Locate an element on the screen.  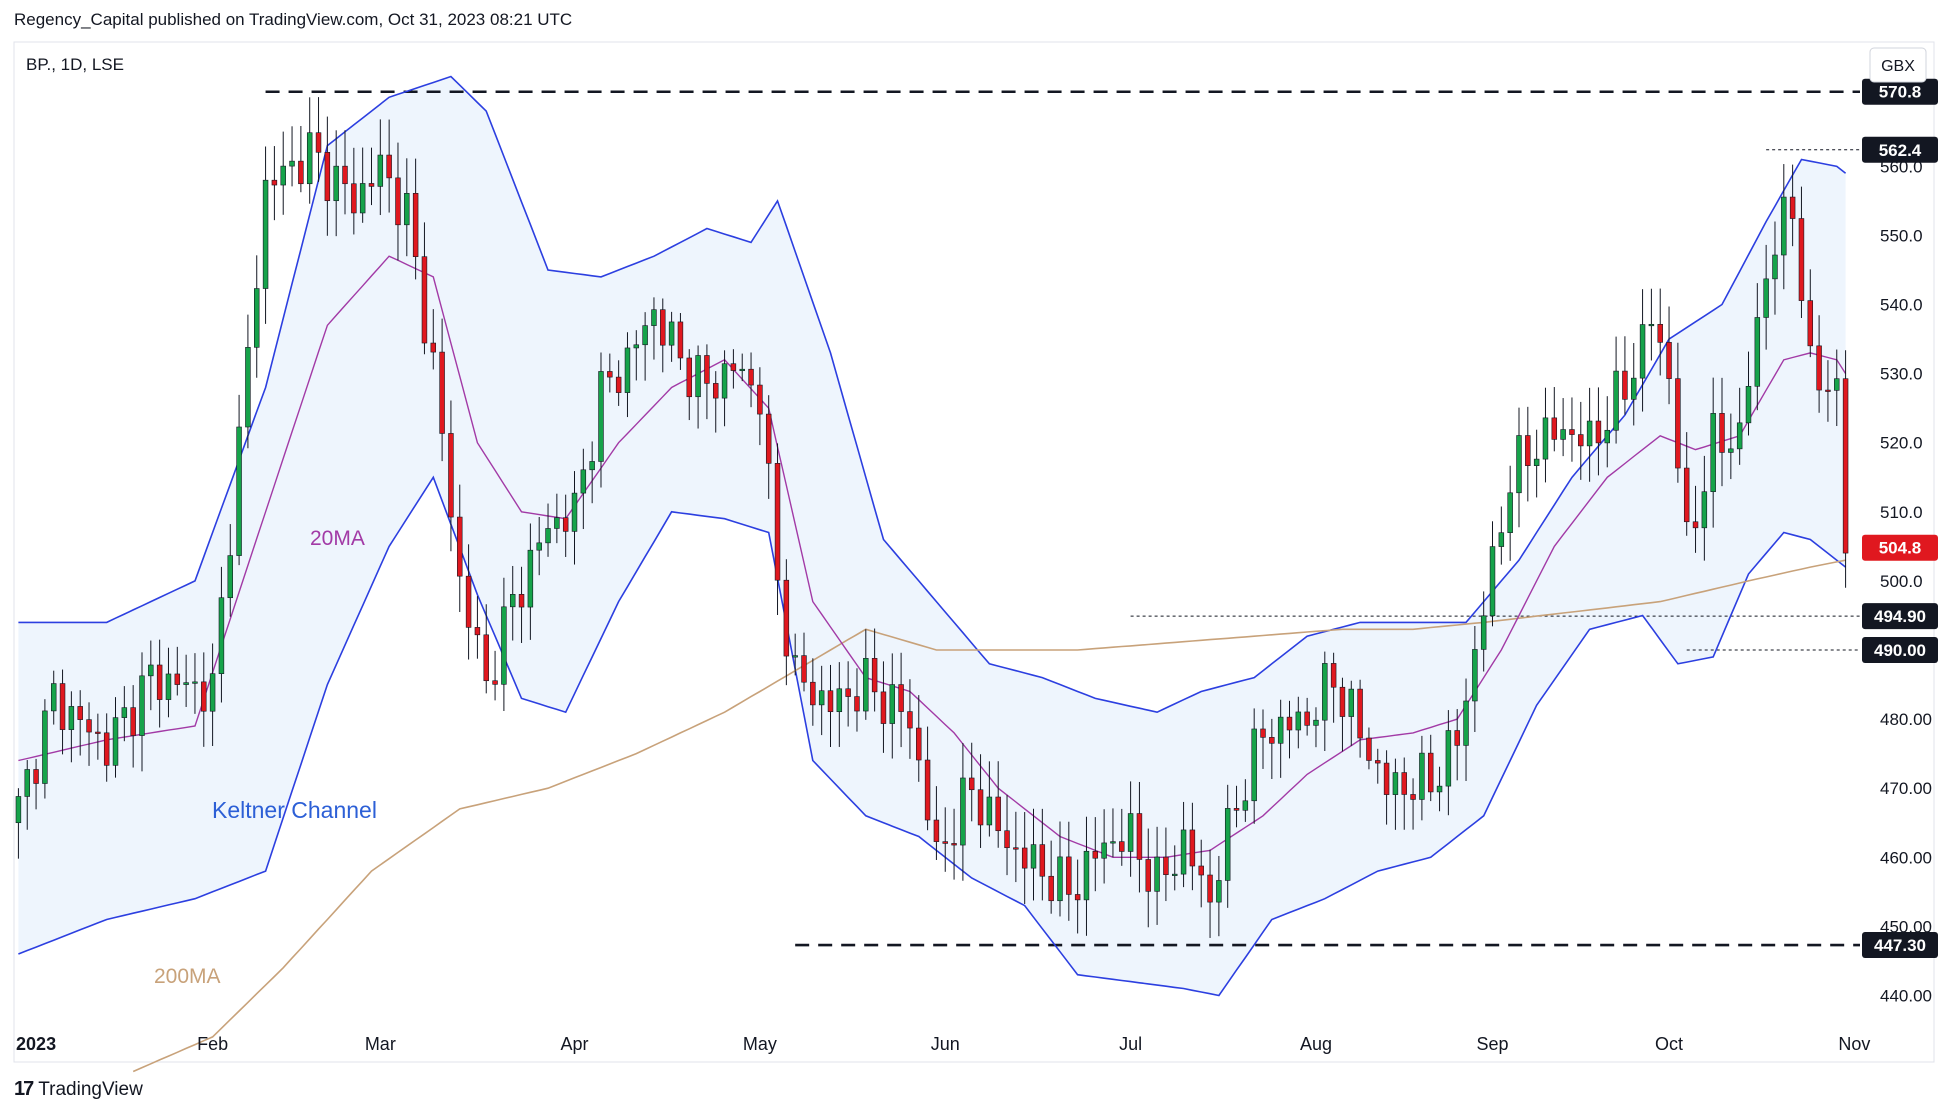
y-tick-label: 540.0 is located at coordinates (1901, 305).